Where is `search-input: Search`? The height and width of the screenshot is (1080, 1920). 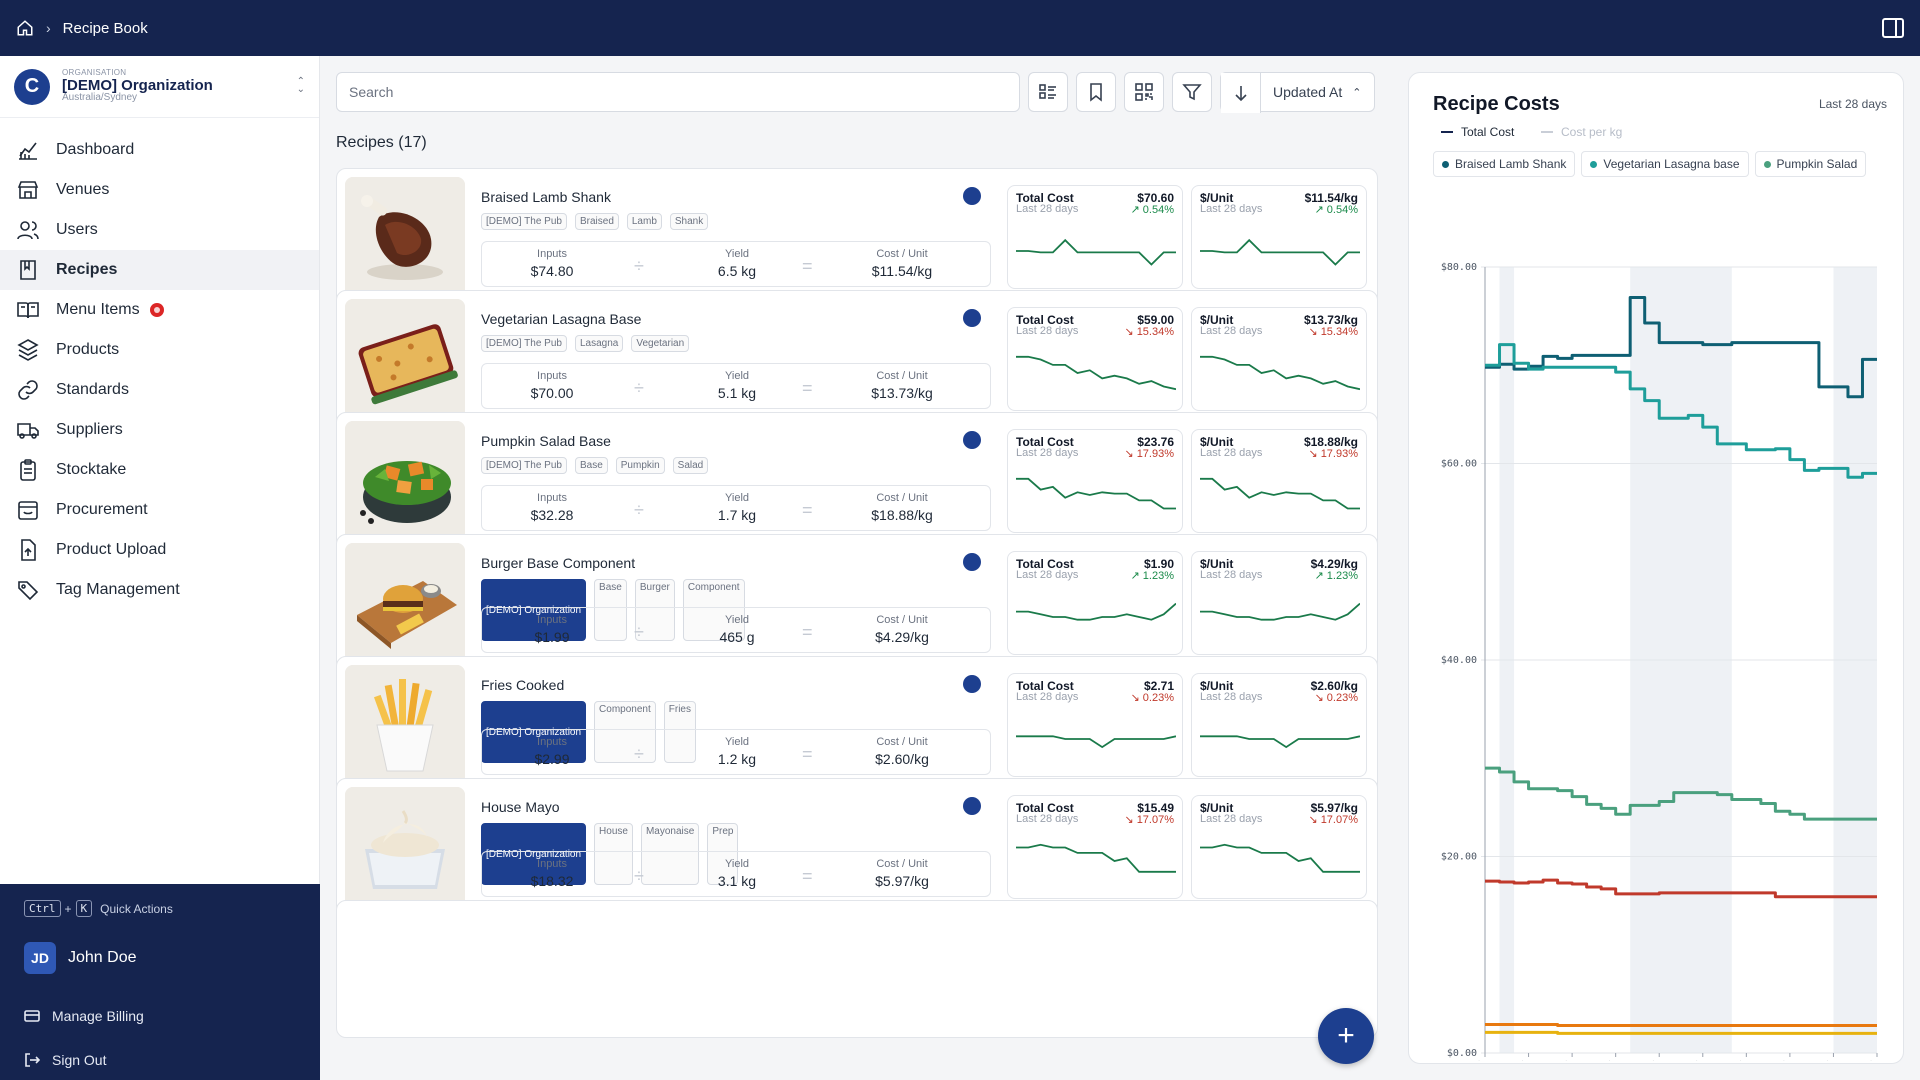
search-input: Search is located at coordinates (678, 92).